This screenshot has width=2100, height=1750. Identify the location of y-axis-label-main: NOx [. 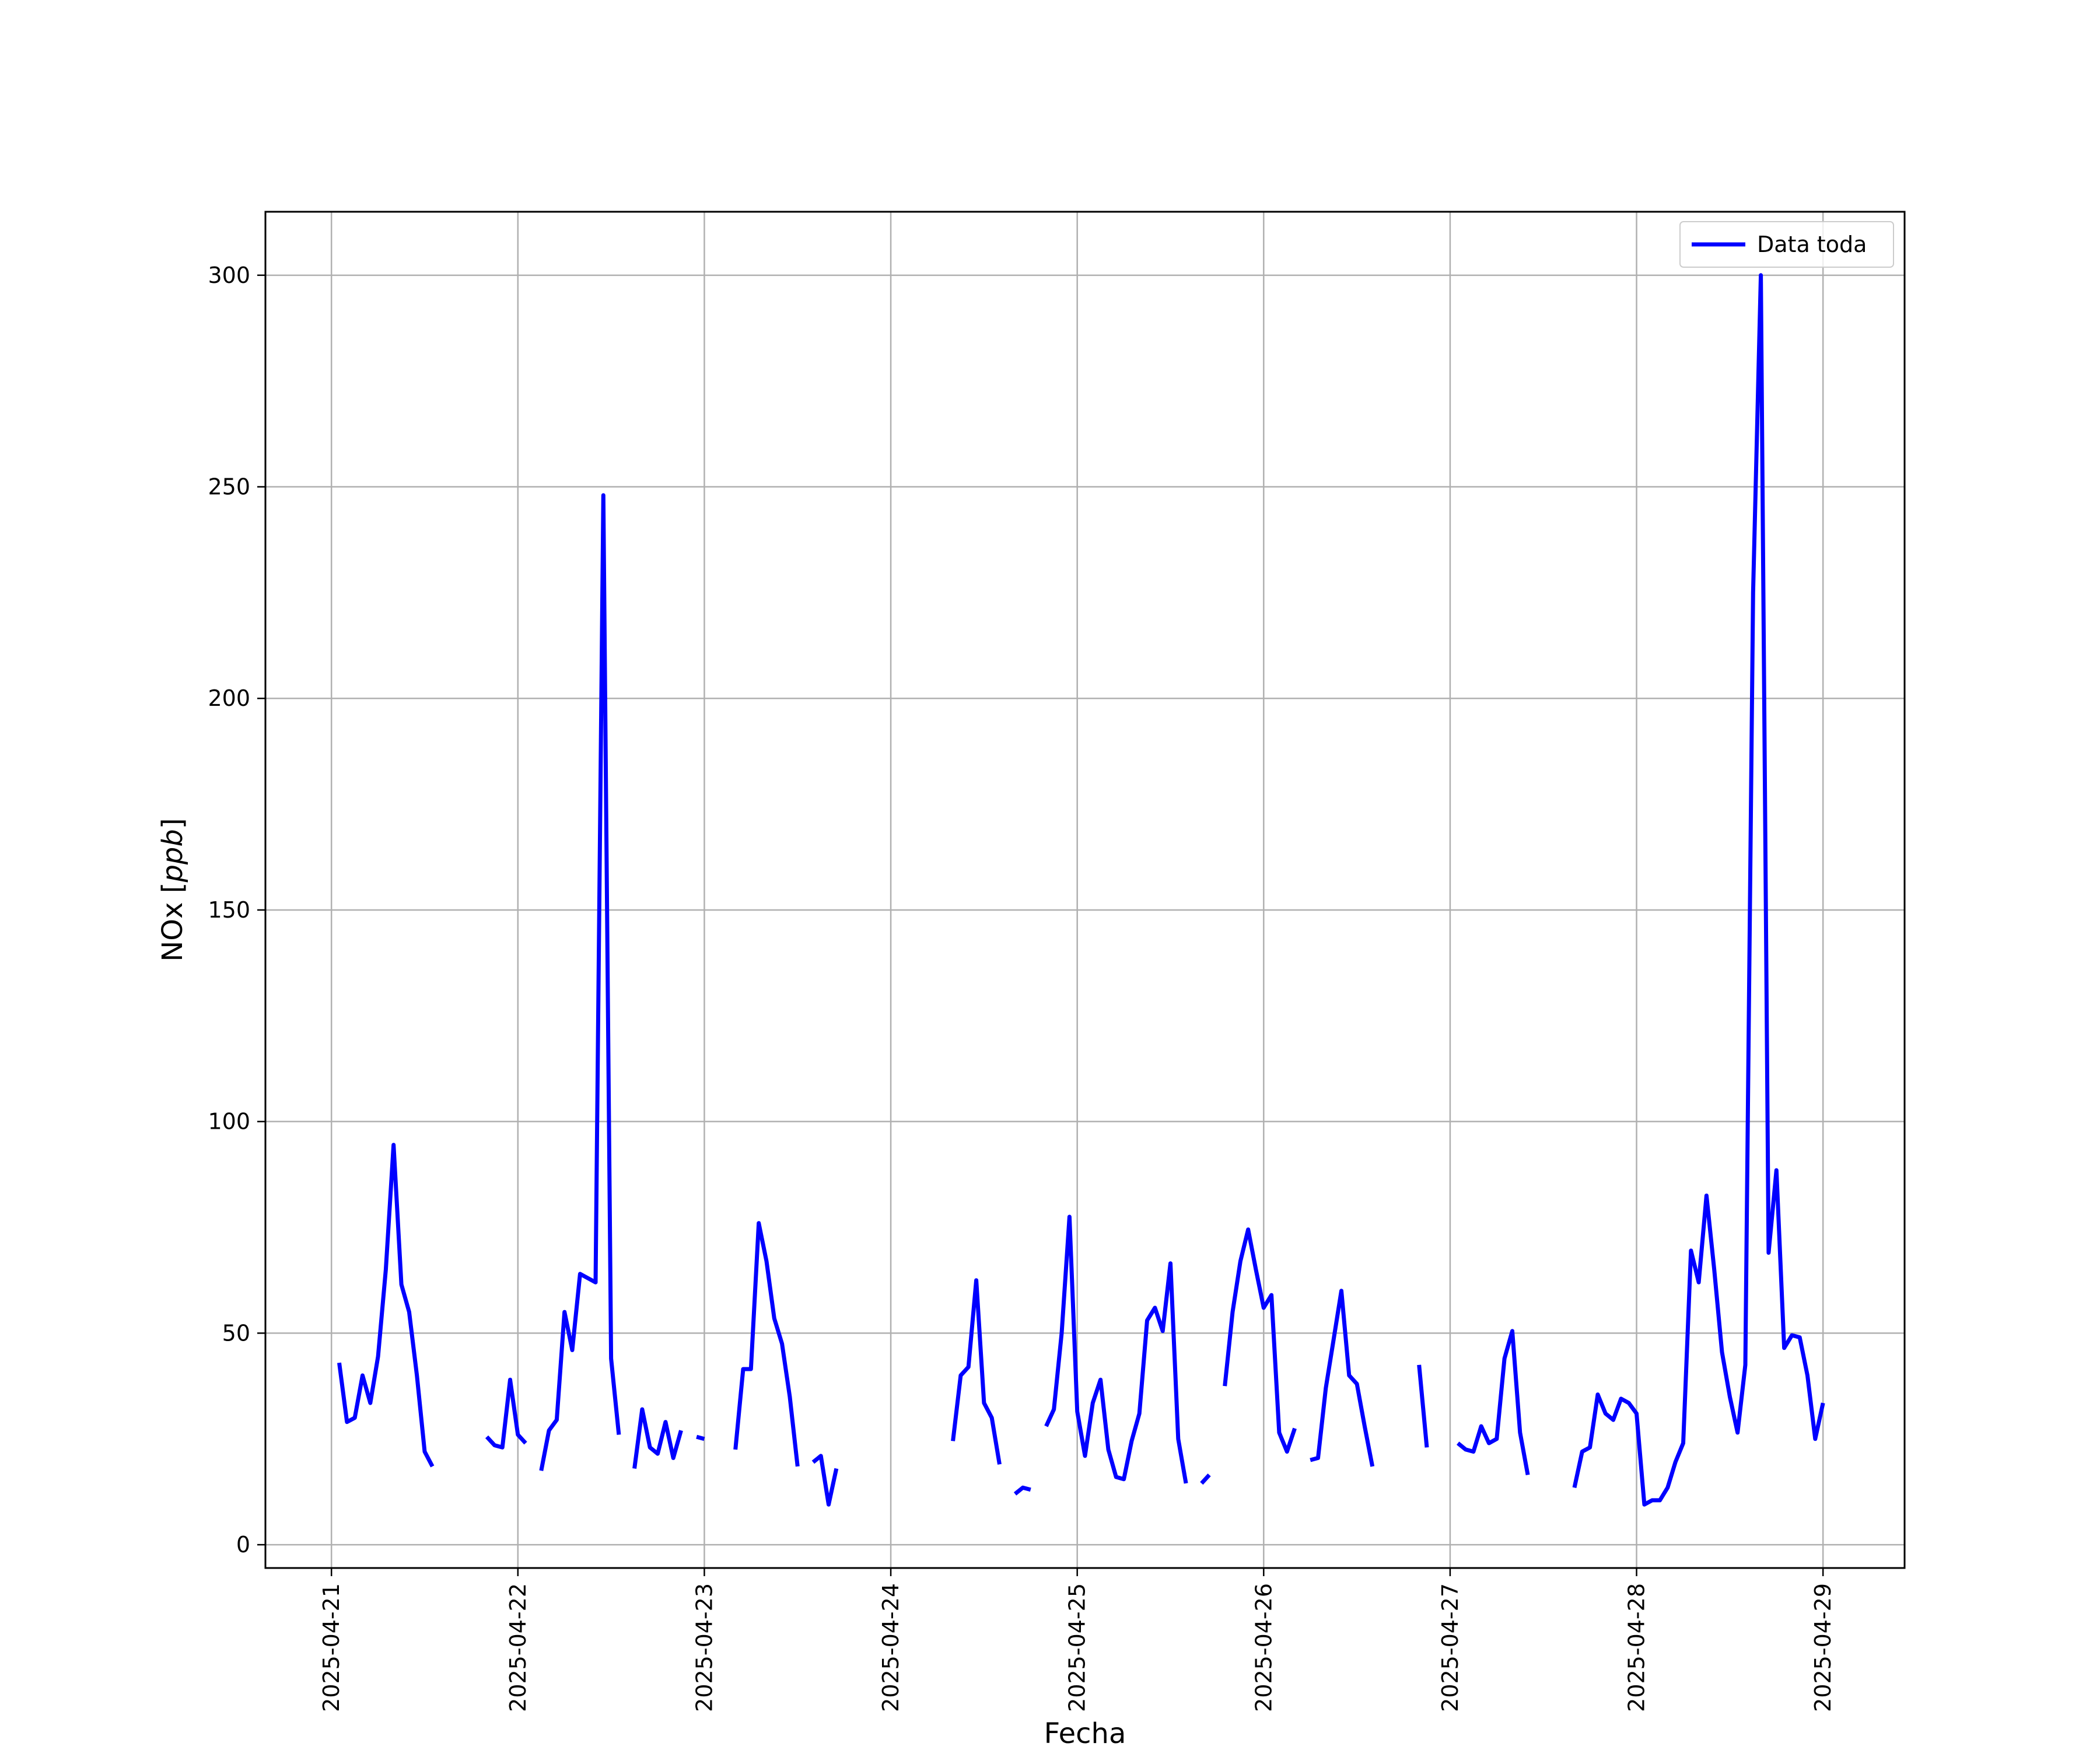
(173, 922).